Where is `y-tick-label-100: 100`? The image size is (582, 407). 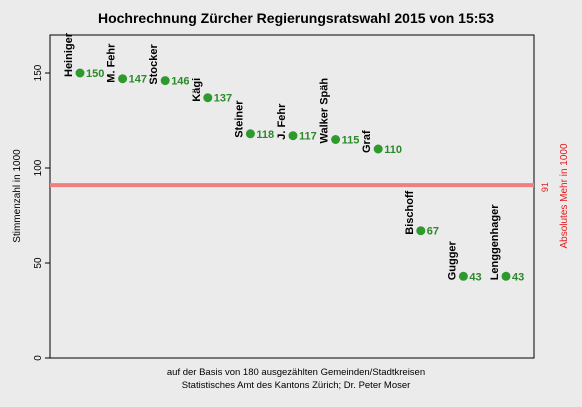
y-tick-label-100: 100 is located at coordinates (38, 167).